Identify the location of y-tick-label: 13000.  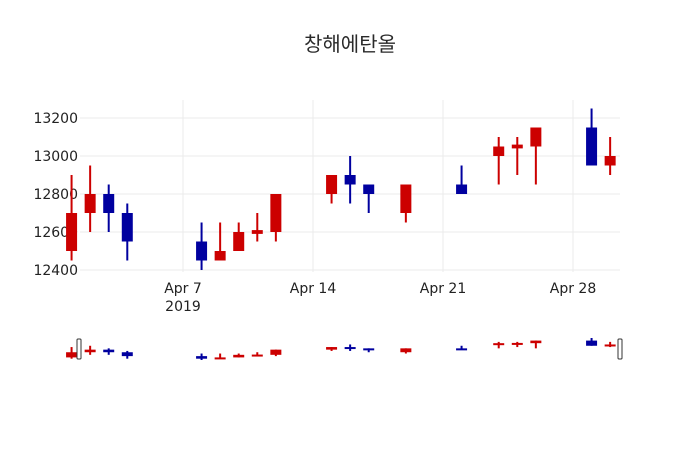
(55, 157).